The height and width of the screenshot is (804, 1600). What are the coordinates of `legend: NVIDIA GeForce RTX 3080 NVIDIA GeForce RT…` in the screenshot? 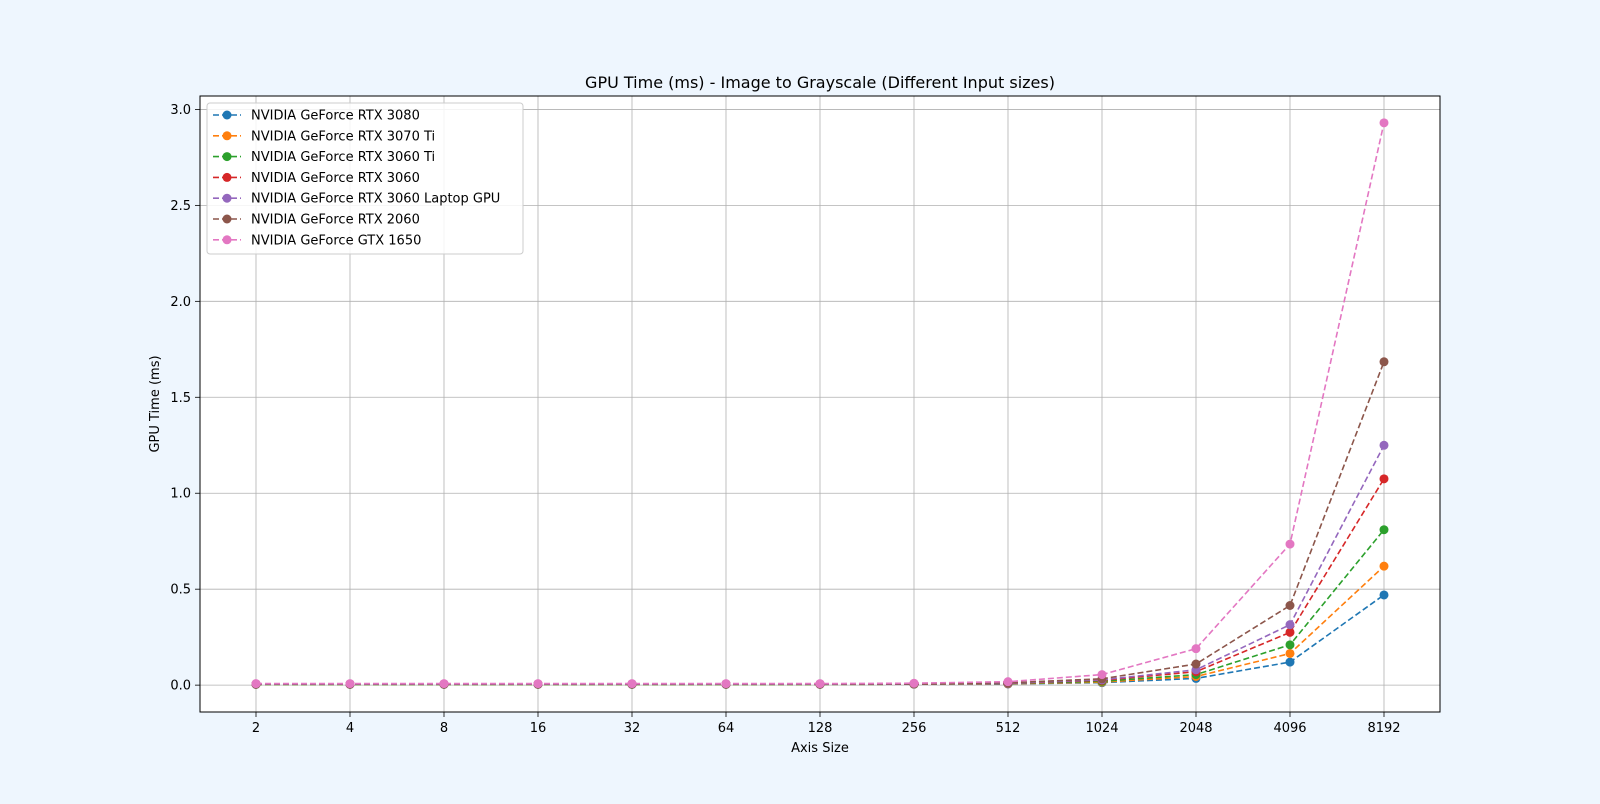 It's located at (365, 178).